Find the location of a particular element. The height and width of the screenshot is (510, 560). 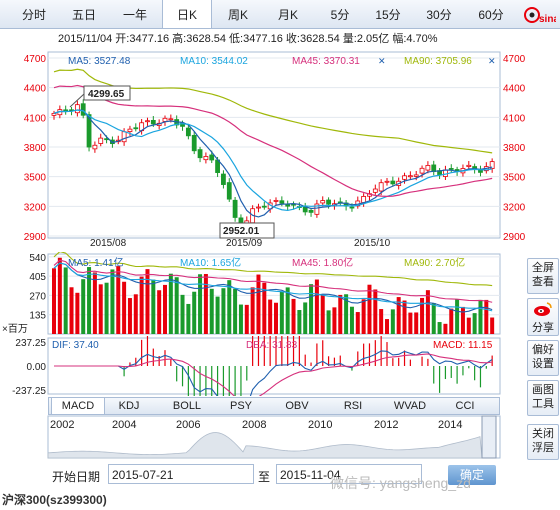

svg-text: sina is located at coordinates (547, 19).